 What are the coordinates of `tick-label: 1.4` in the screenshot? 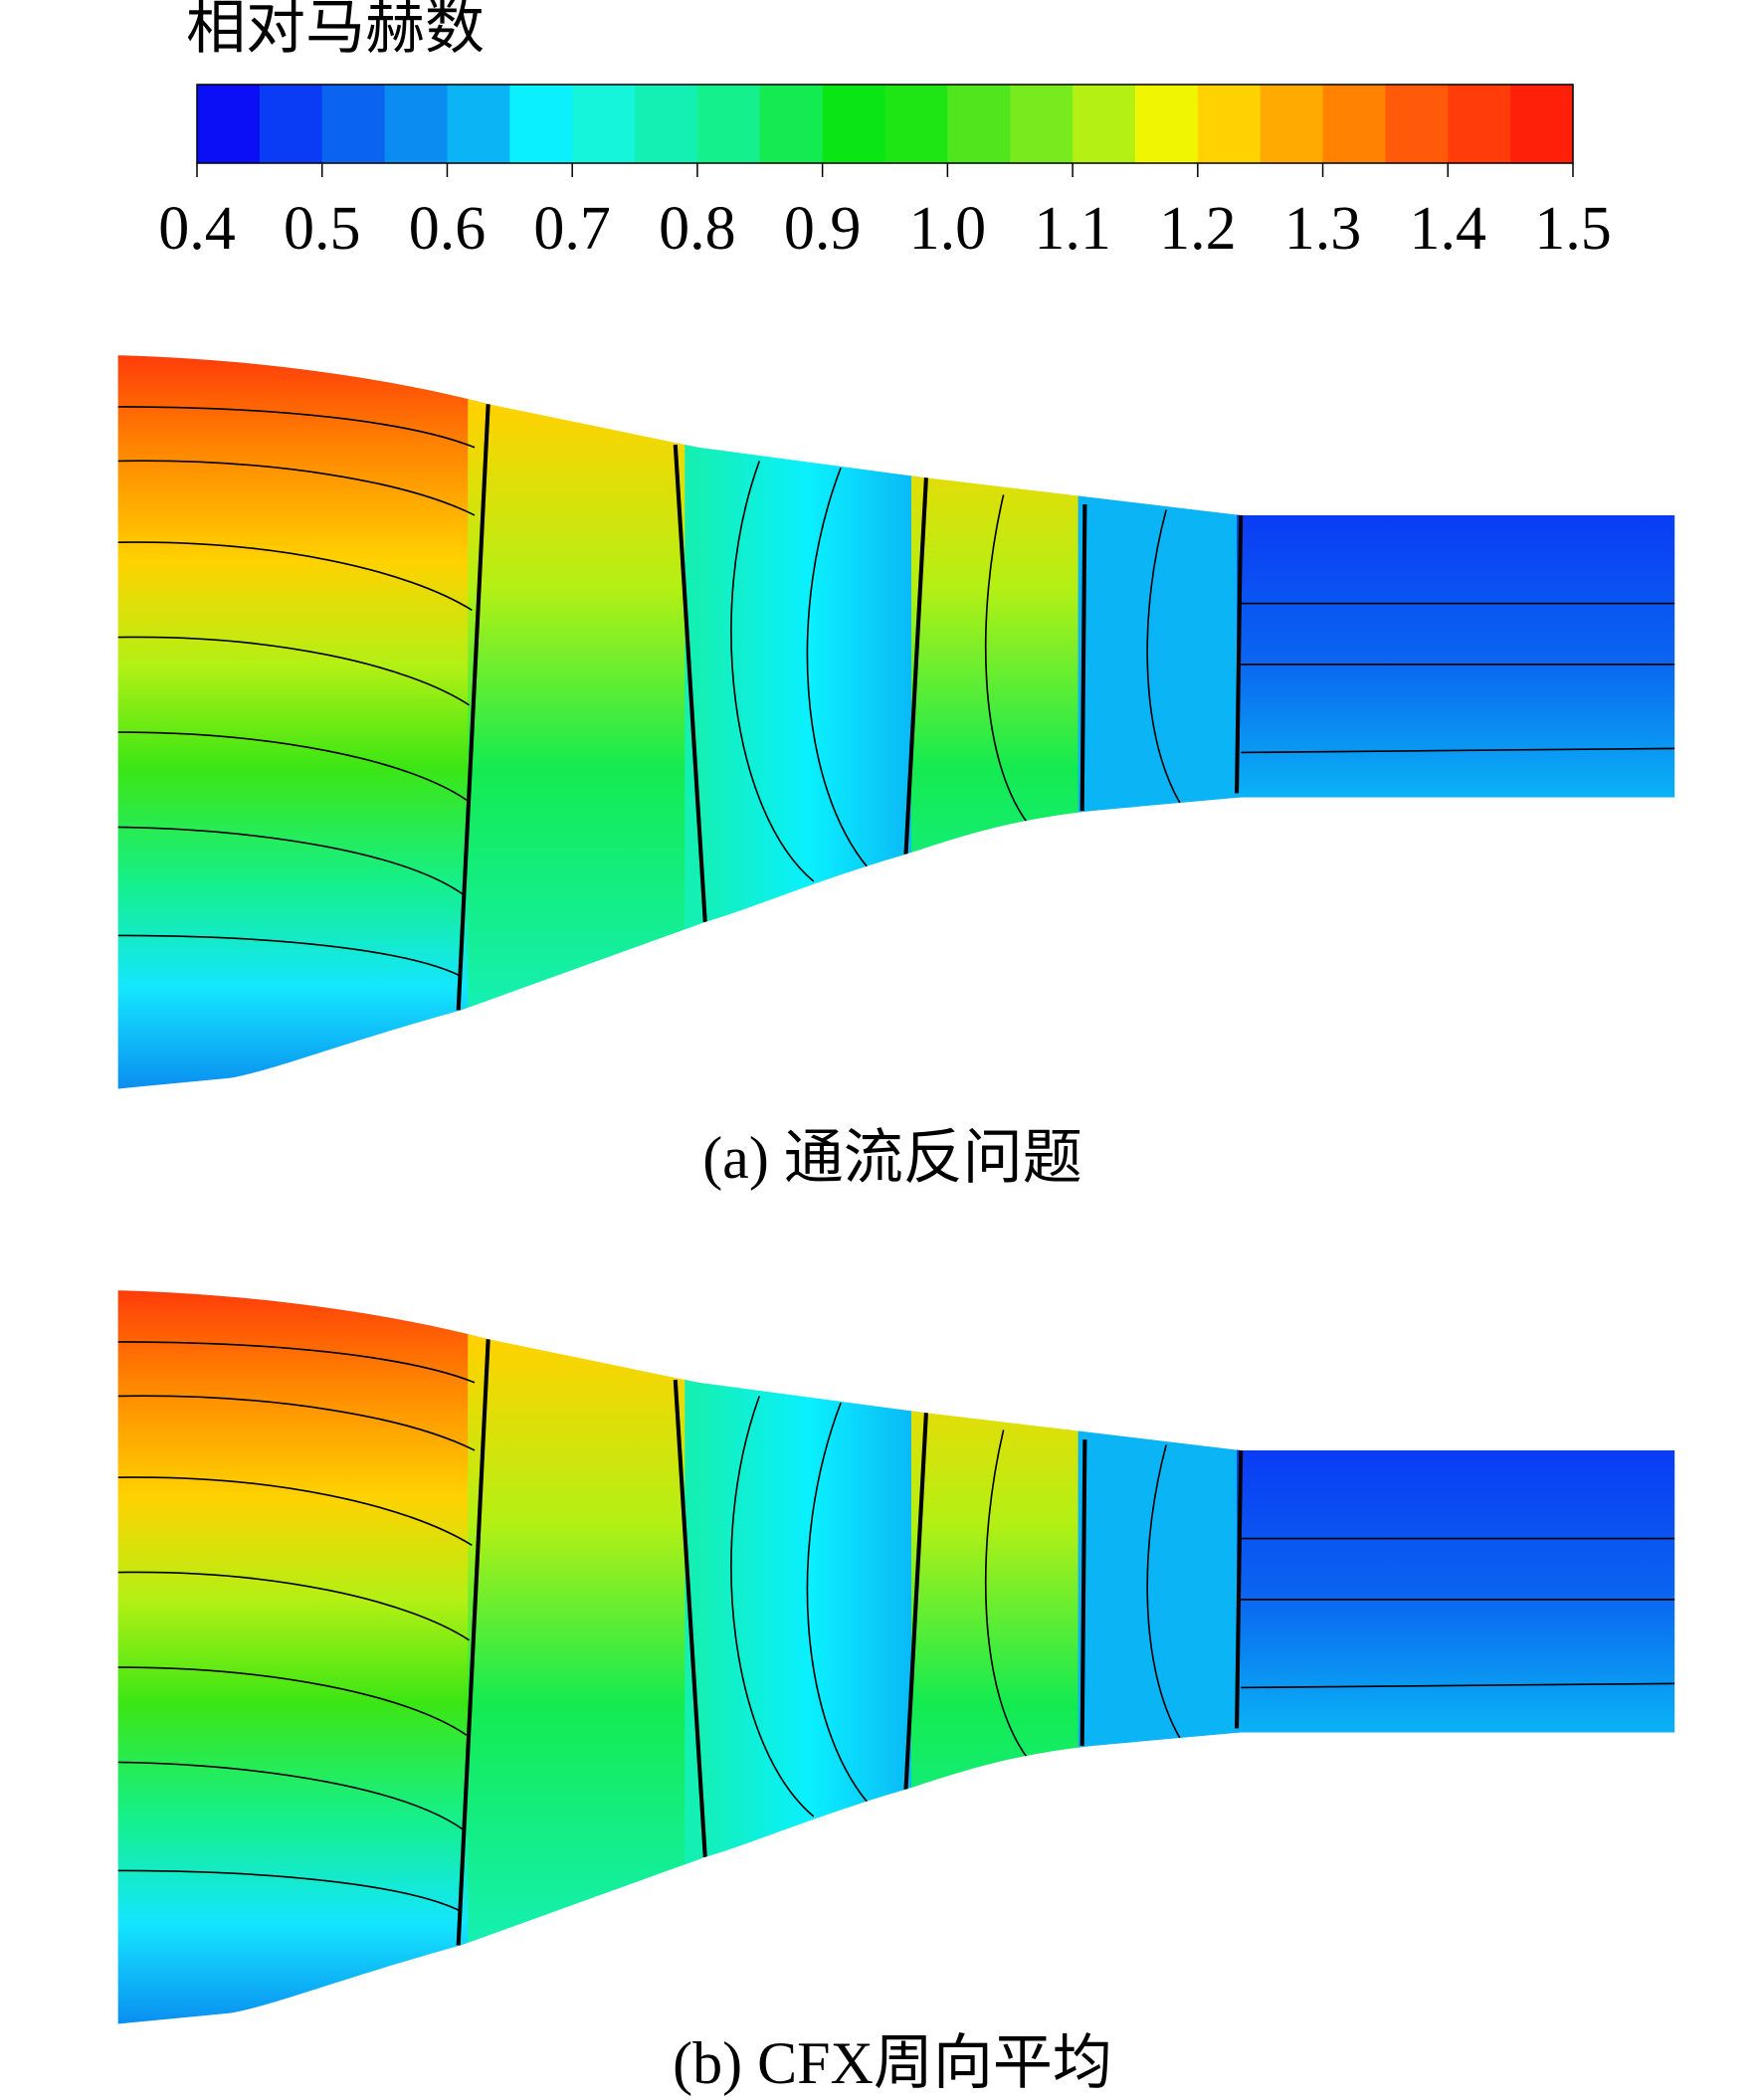 It's located at (1448, 229).